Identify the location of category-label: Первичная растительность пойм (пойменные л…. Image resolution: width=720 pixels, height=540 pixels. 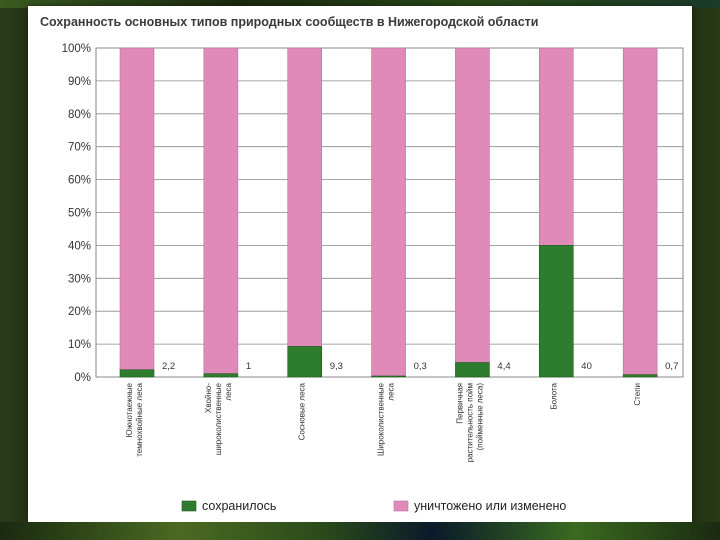
(469, 423).